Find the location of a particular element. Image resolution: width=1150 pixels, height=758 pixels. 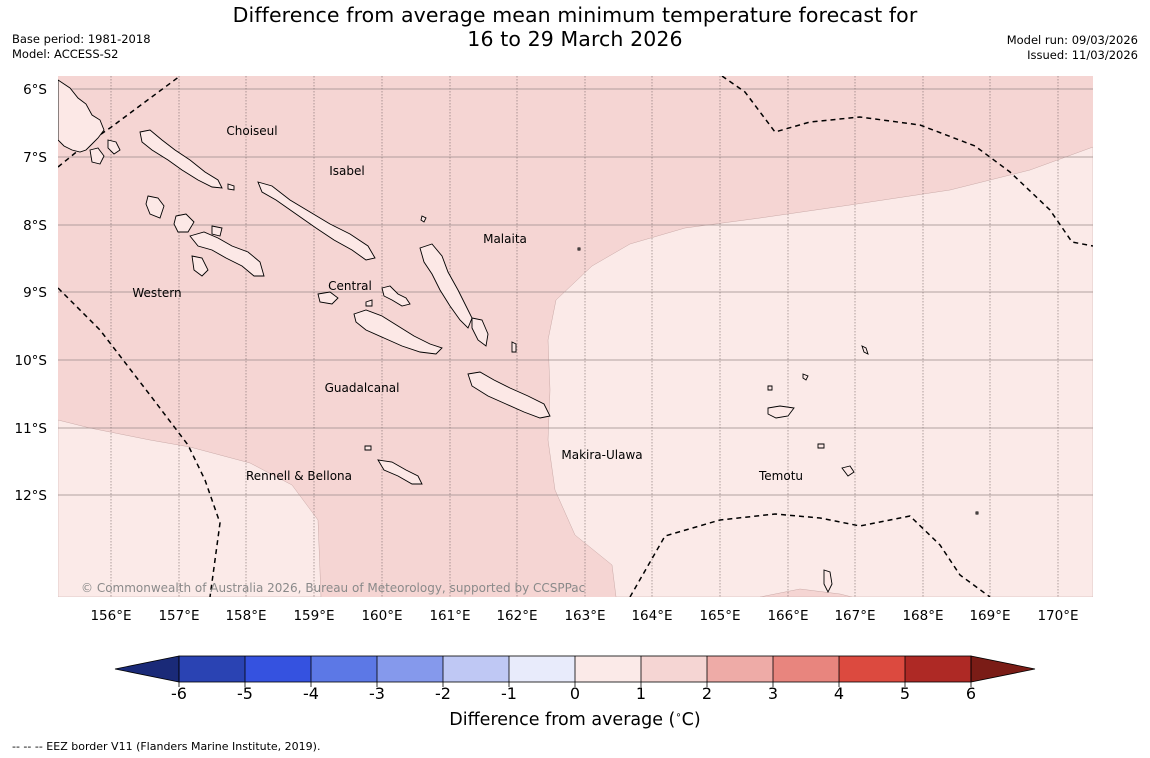

lat-label: 7°S is located at coordinates (35, 158).